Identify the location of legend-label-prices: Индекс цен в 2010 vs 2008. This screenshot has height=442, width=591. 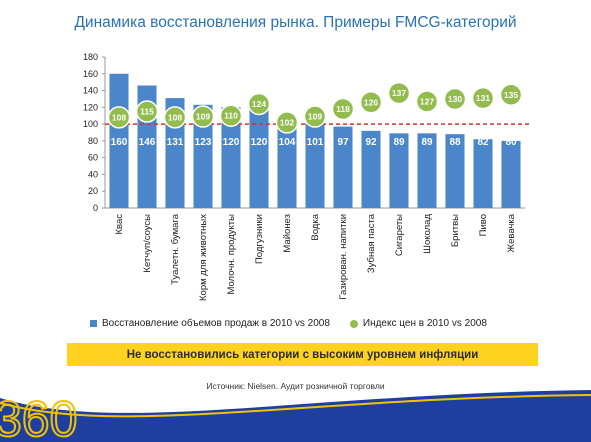
(424, 323).